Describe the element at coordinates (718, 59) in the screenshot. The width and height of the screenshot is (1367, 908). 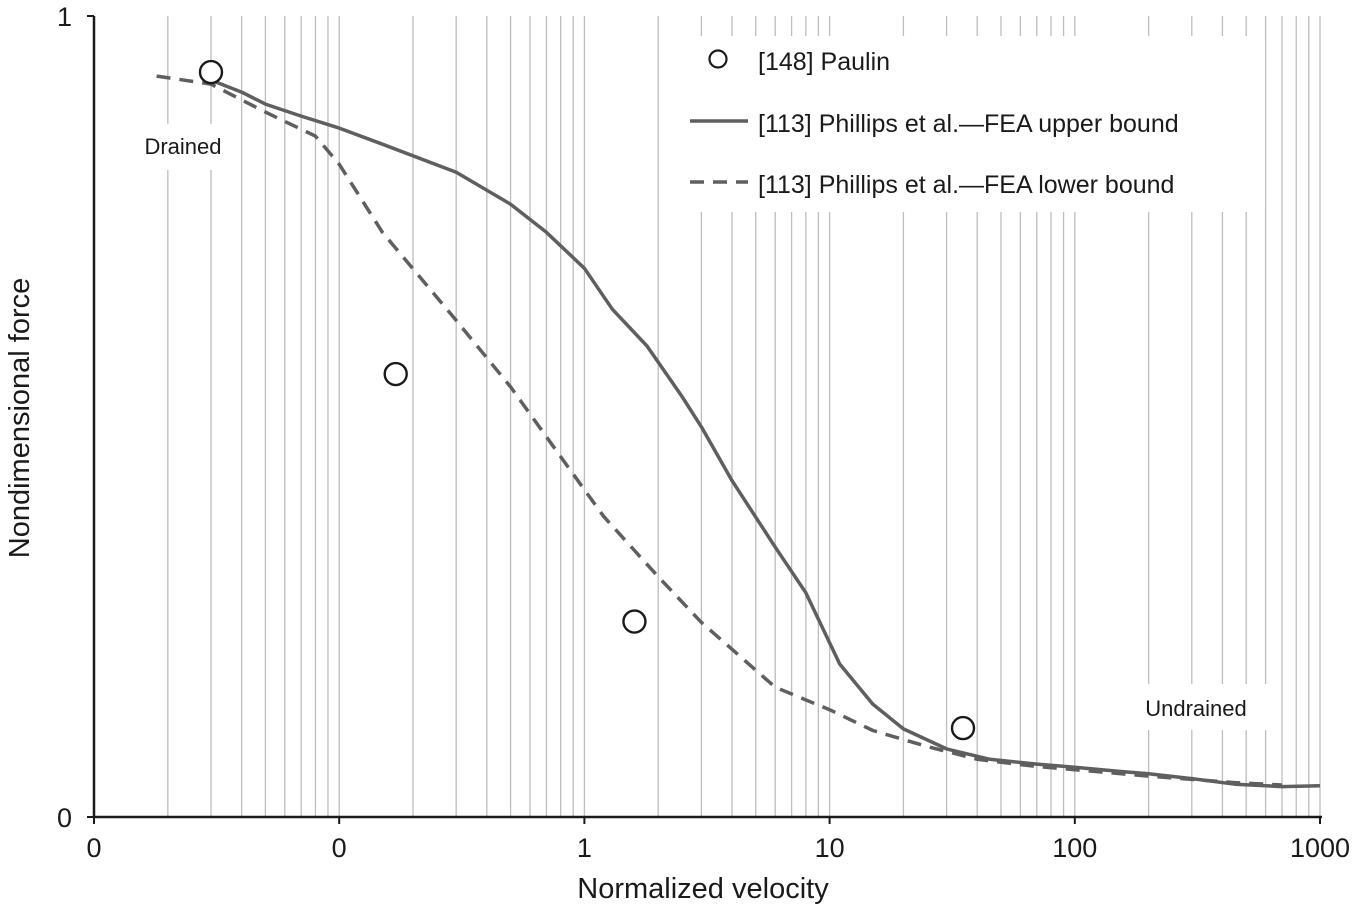
I see `legend-marker-paulin` at that location.